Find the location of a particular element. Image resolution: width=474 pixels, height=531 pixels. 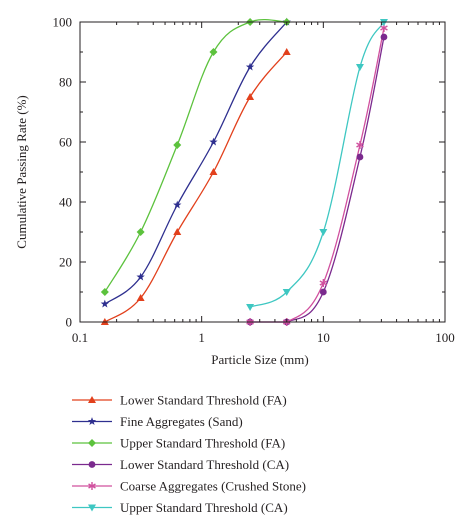

legend-item-3: Lower Standard Threshold (CA) is located at coordinates (180, 464).